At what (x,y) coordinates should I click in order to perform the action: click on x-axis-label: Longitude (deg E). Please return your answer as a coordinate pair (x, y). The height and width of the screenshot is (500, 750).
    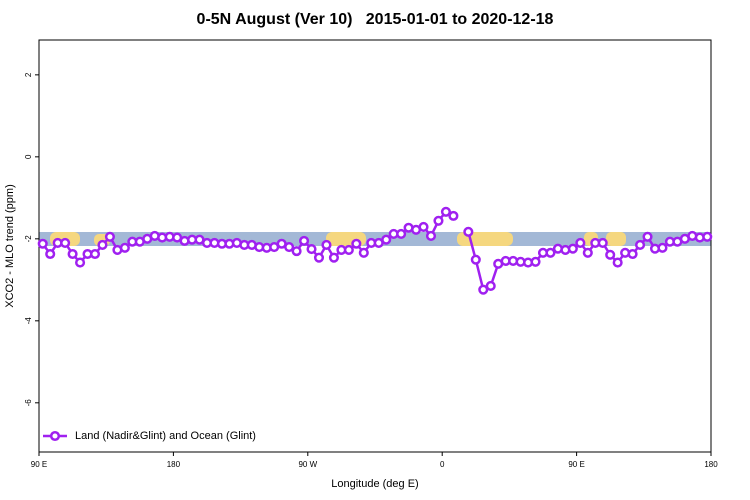
    Looking at the image, I should click on (374, 484).